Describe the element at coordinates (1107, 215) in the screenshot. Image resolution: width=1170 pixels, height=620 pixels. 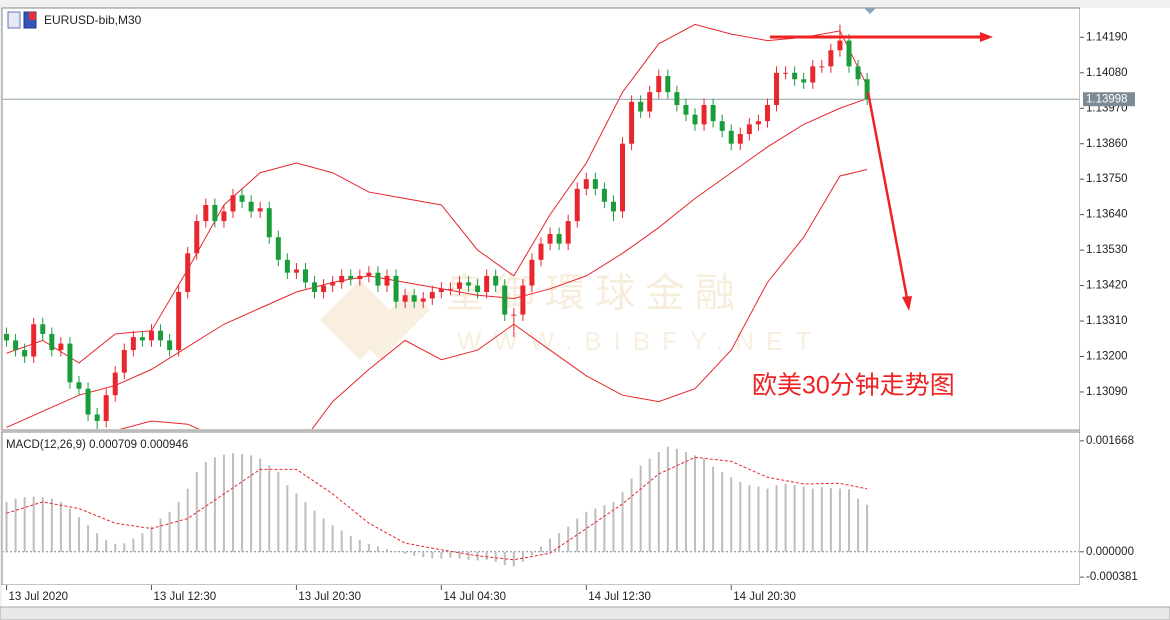
I see `y-tick-label: 1.13640` at that location.